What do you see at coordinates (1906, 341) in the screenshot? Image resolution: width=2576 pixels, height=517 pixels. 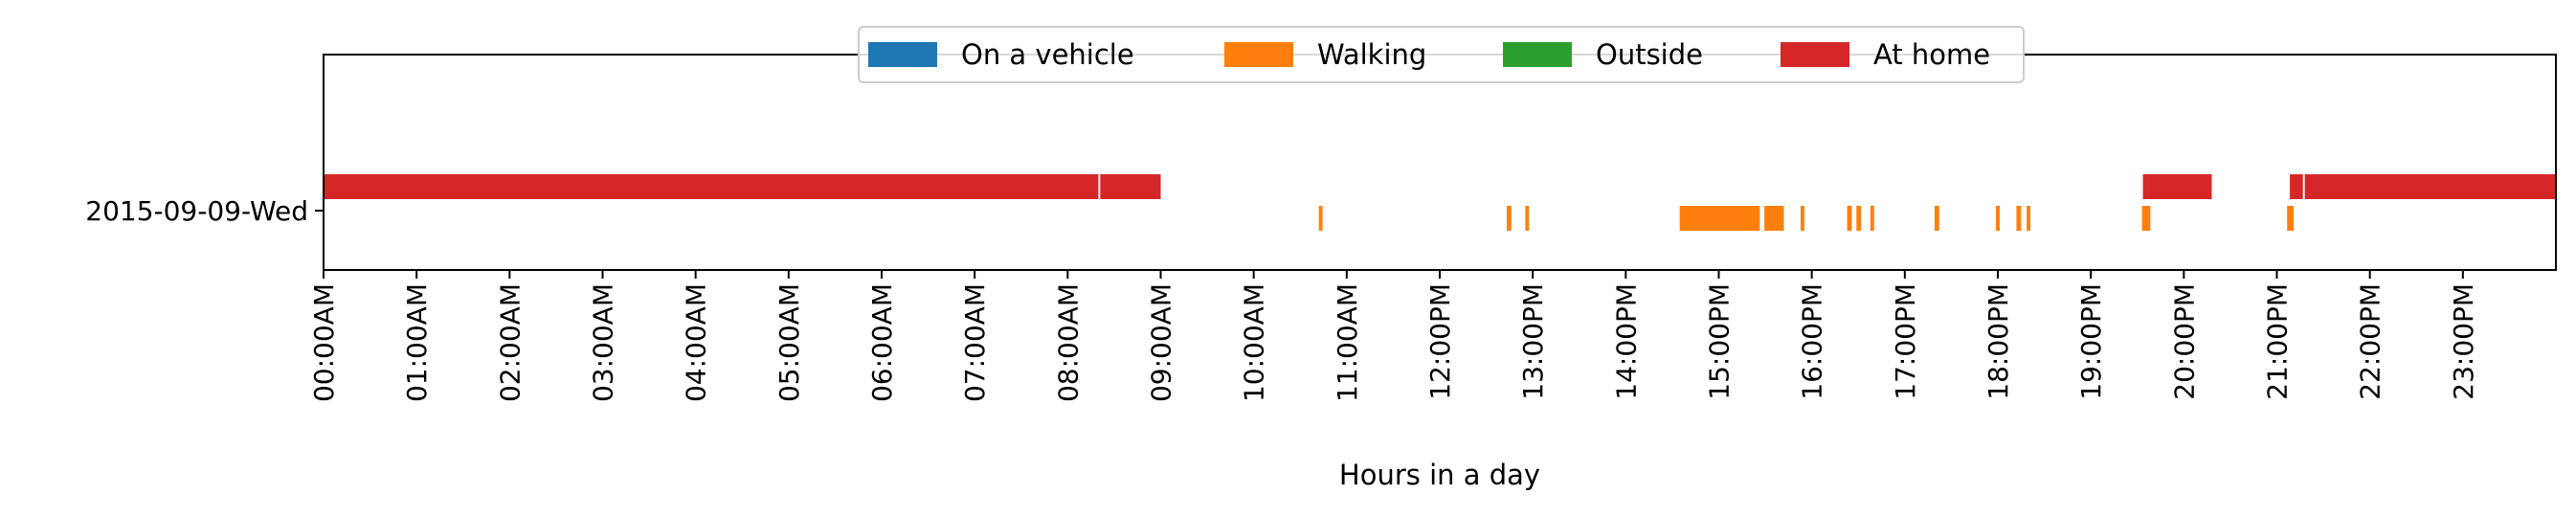 I see `x-tick-label: 17:00PM` at bounding box center [1906, 341].